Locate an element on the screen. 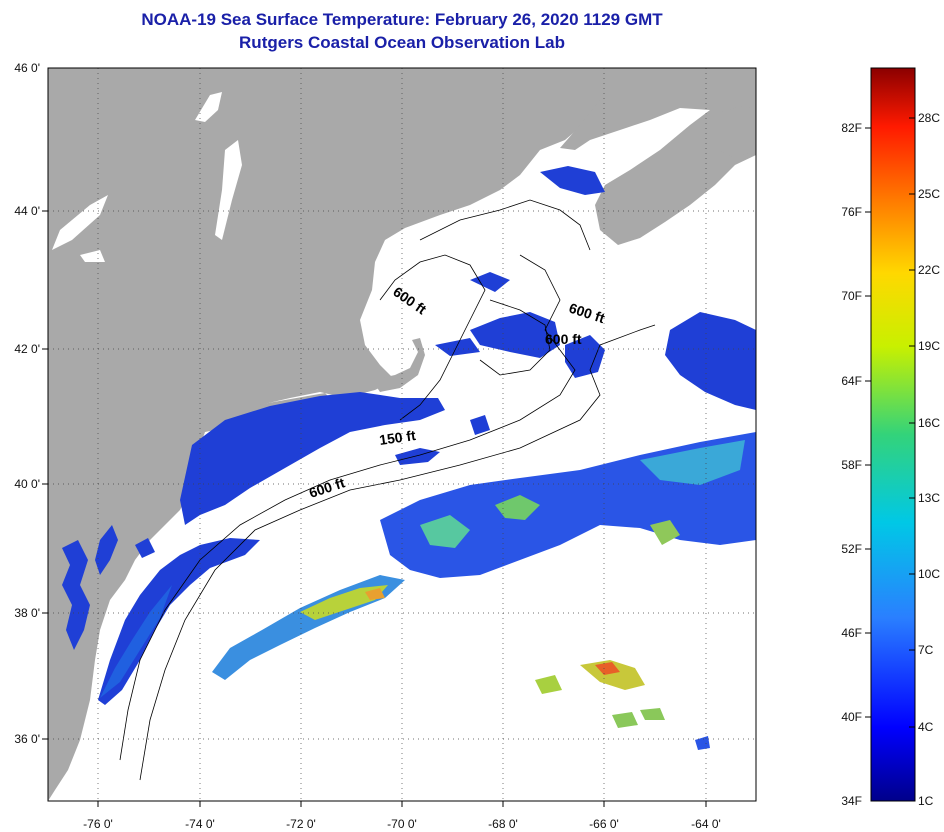 This screenshot has width=944, height=832. lon-tick-label: -68 0' is located at coordinates (503, 824).